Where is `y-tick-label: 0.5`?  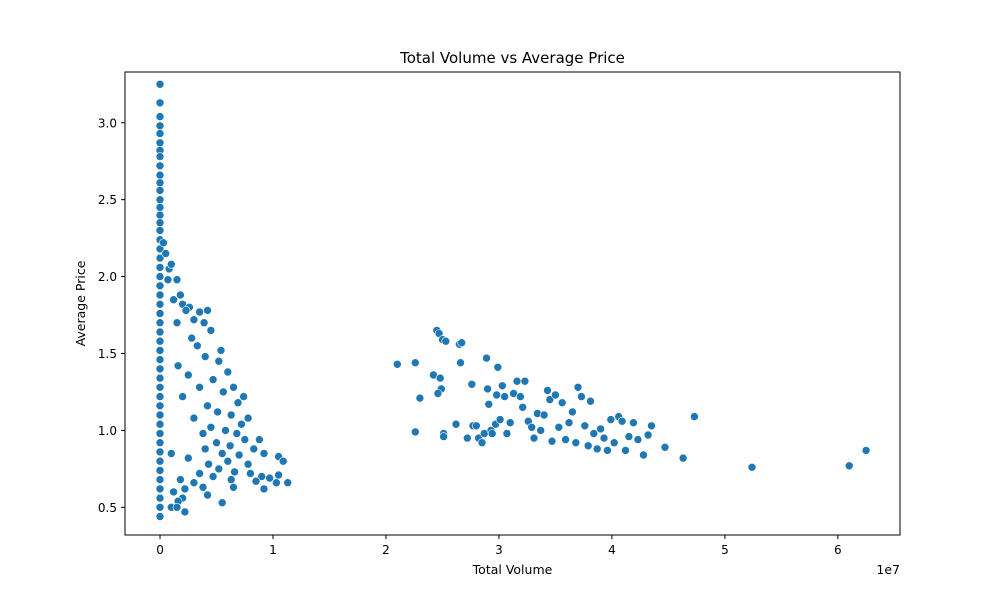 y-tick-label: 0.5 is located at coordinates (107, 508).